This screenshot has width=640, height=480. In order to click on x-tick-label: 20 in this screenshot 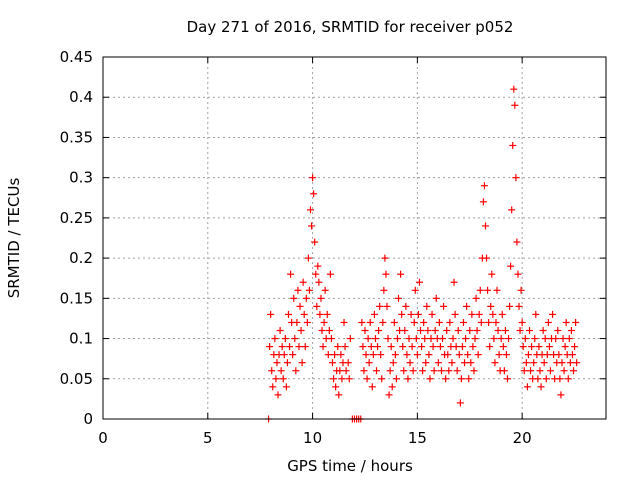, I will do `click(522, 438)`.